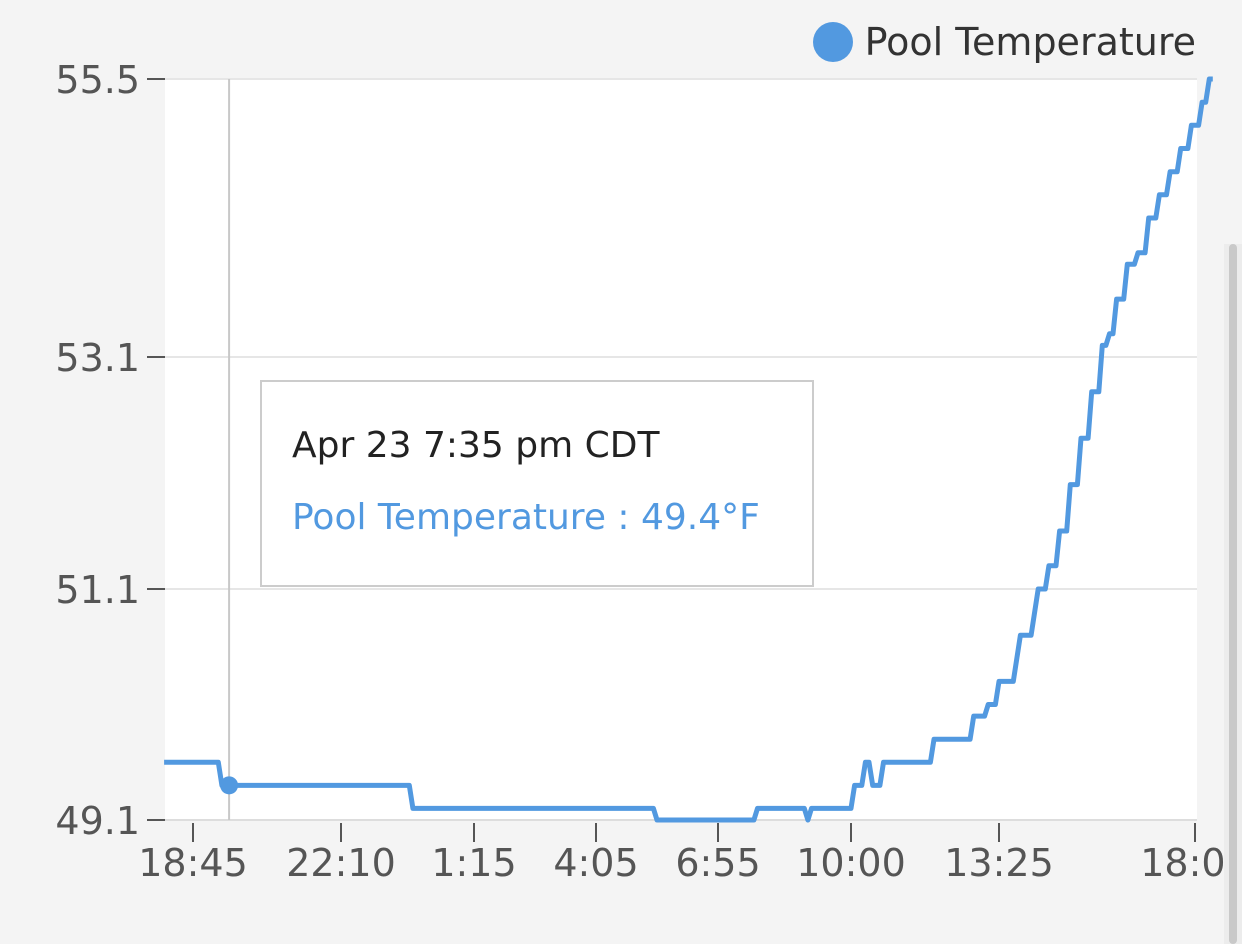 Image resolution: width=1242 pixels, height=944 pixels. I want to click on y-tick-label: 49.1, so click(97, 821).